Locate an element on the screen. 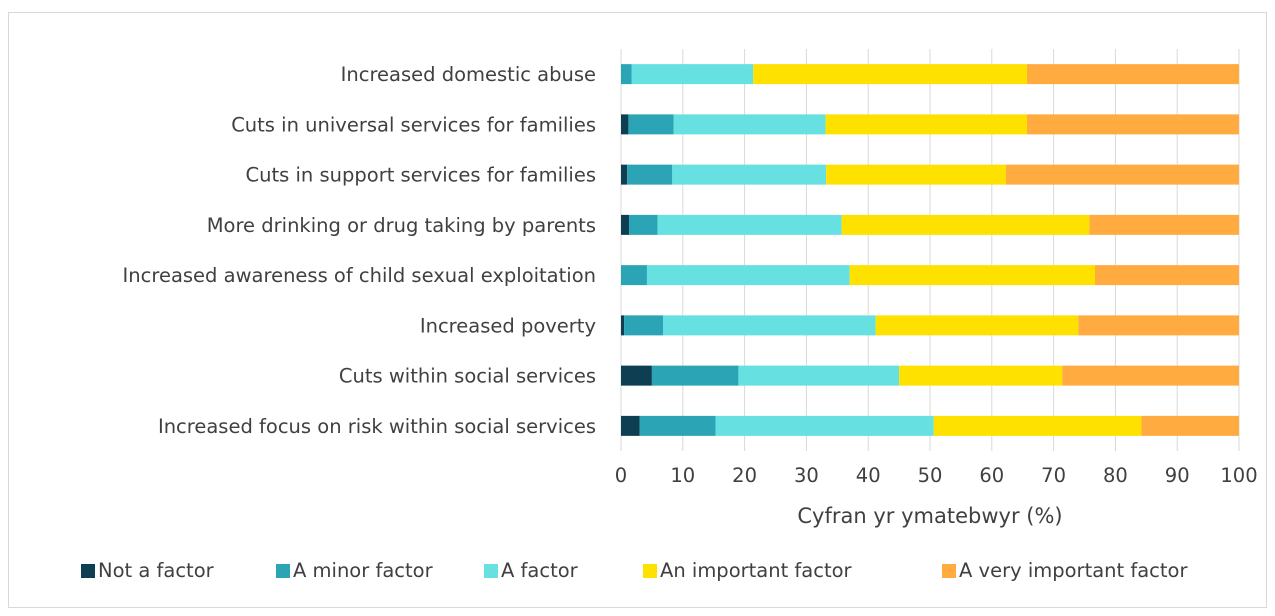  x-tick-label: 10 is located at coordinates (682, 475).